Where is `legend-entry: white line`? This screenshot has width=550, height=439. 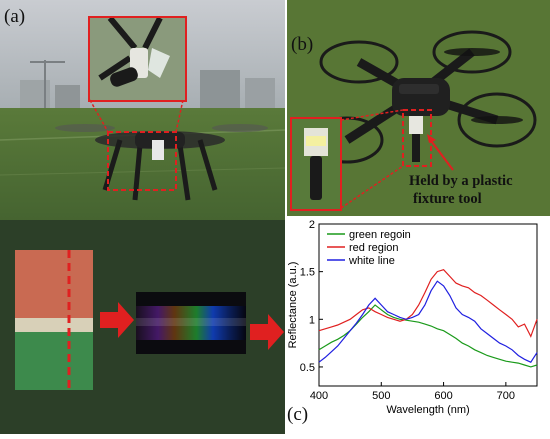 legend-entry: white line is located at coordinates (371, 261).